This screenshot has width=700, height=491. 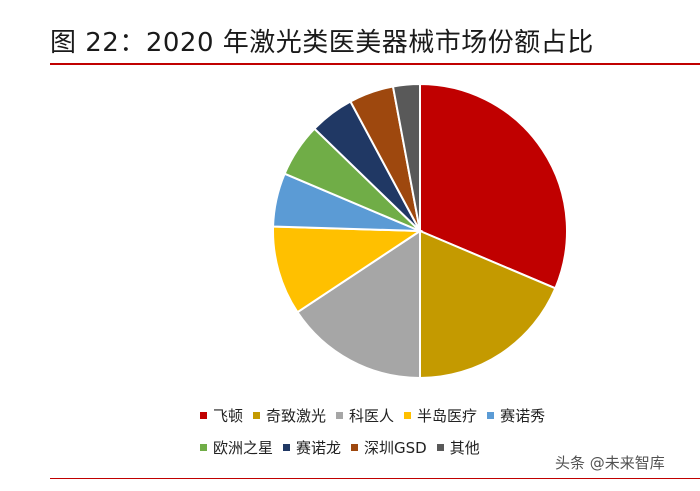 I want to click on legend-label: 其他, so click(x=464, y=447).